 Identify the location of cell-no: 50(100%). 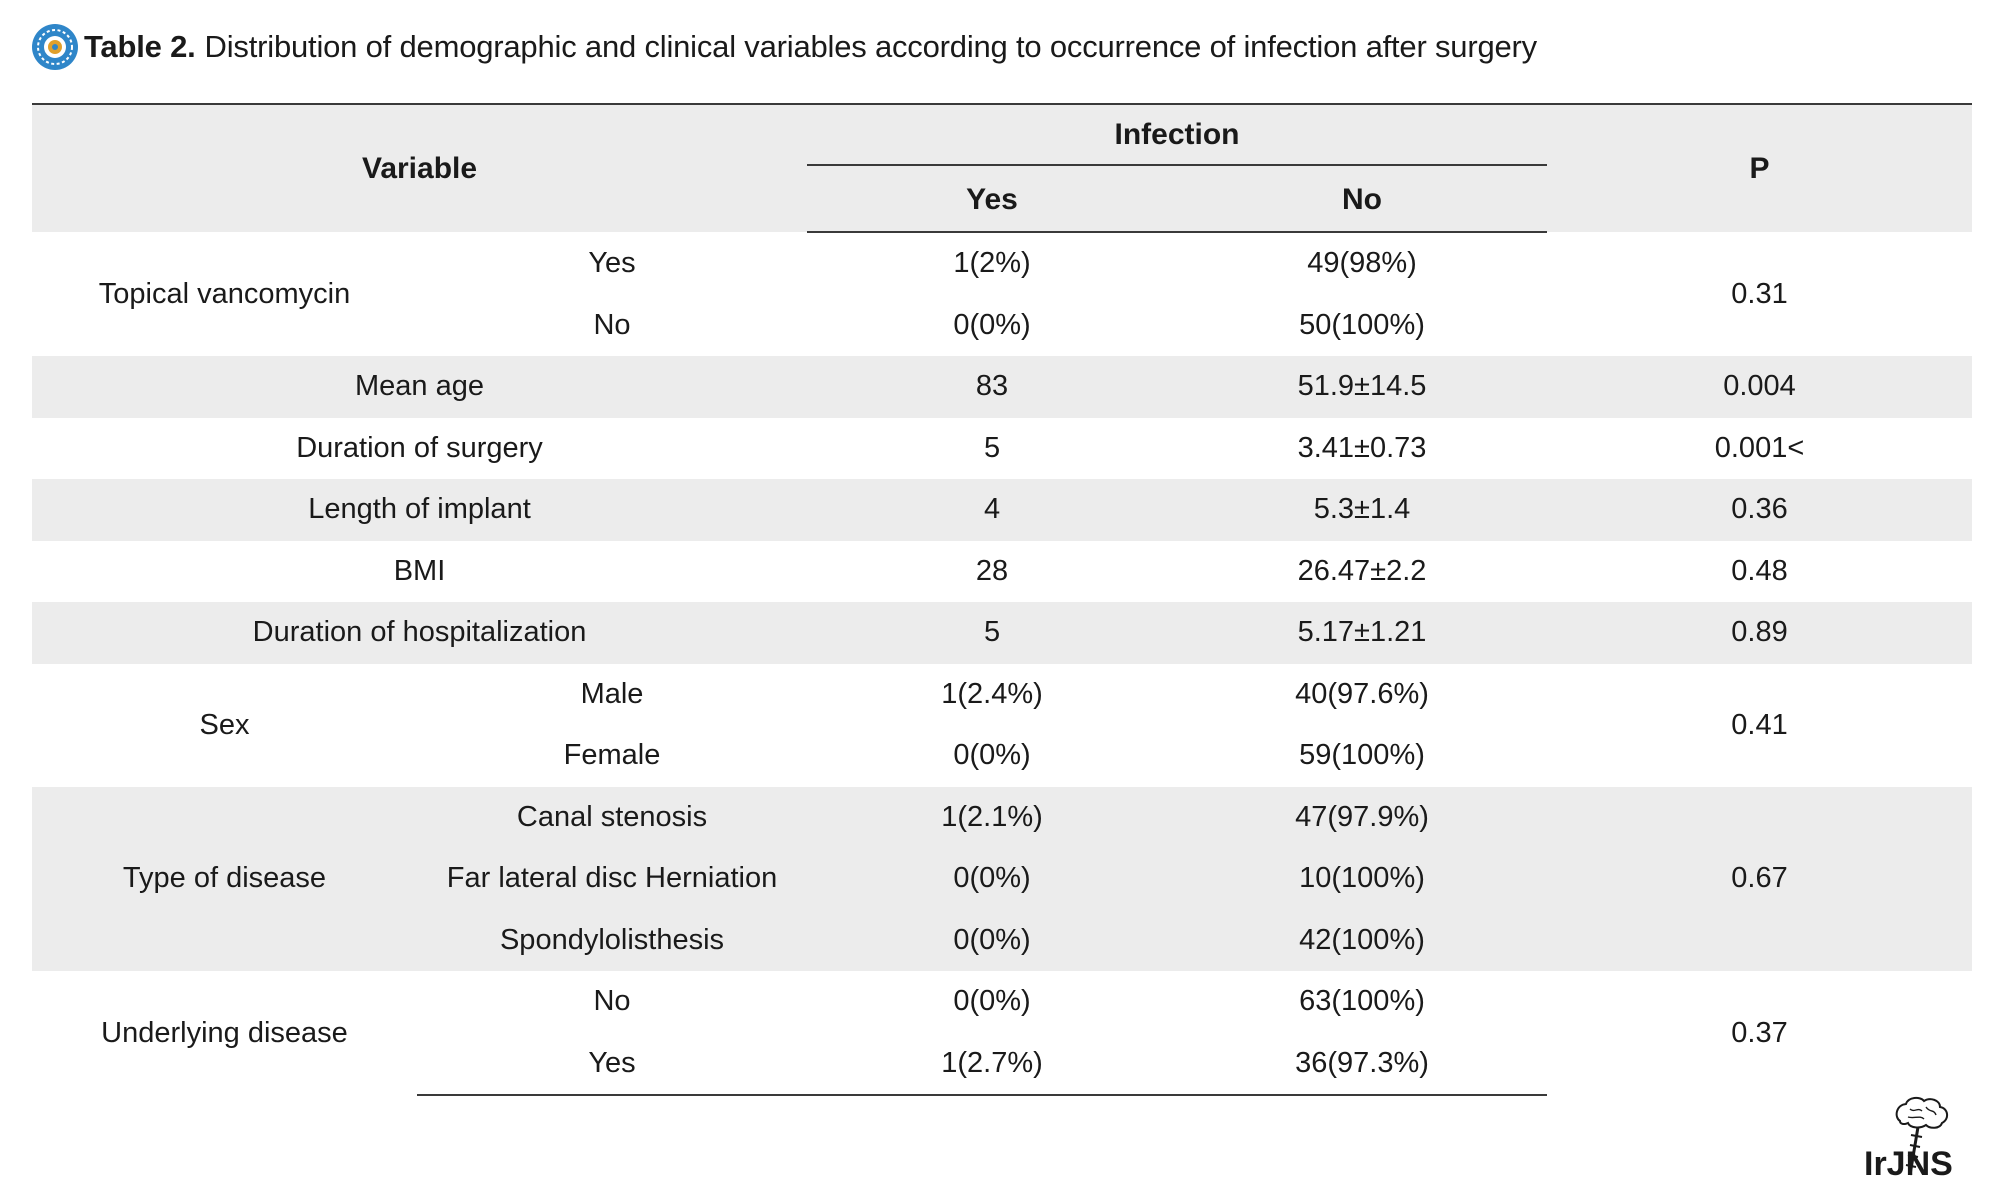
(1362, 324).